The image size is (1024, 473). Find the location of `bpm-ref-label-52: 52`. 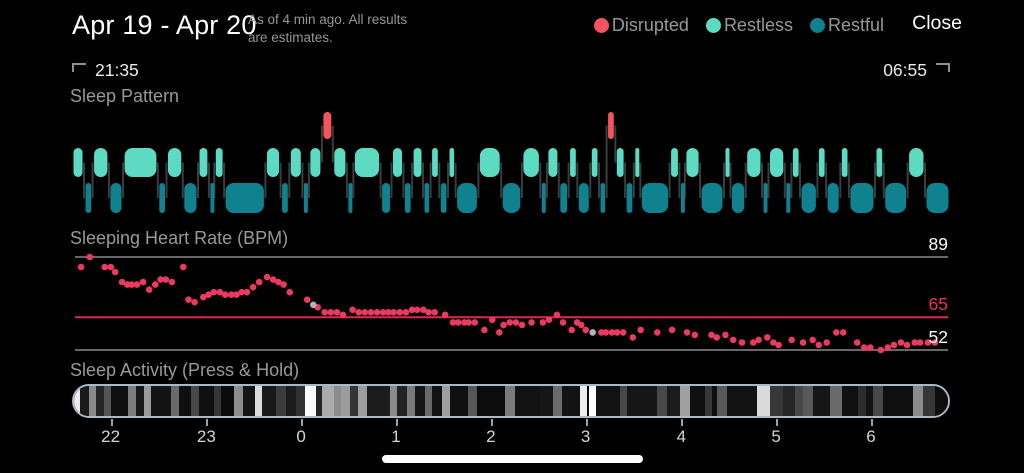

bpm-ref-label-52: 52 is located at coordinates (938, 337).